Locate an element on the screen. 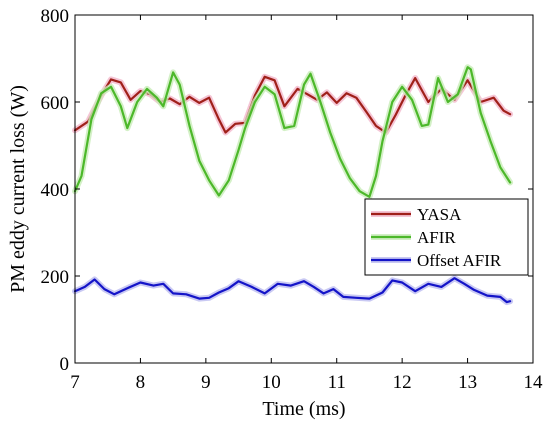  y-tick-label: 0 is located at coordinates (65, 364).